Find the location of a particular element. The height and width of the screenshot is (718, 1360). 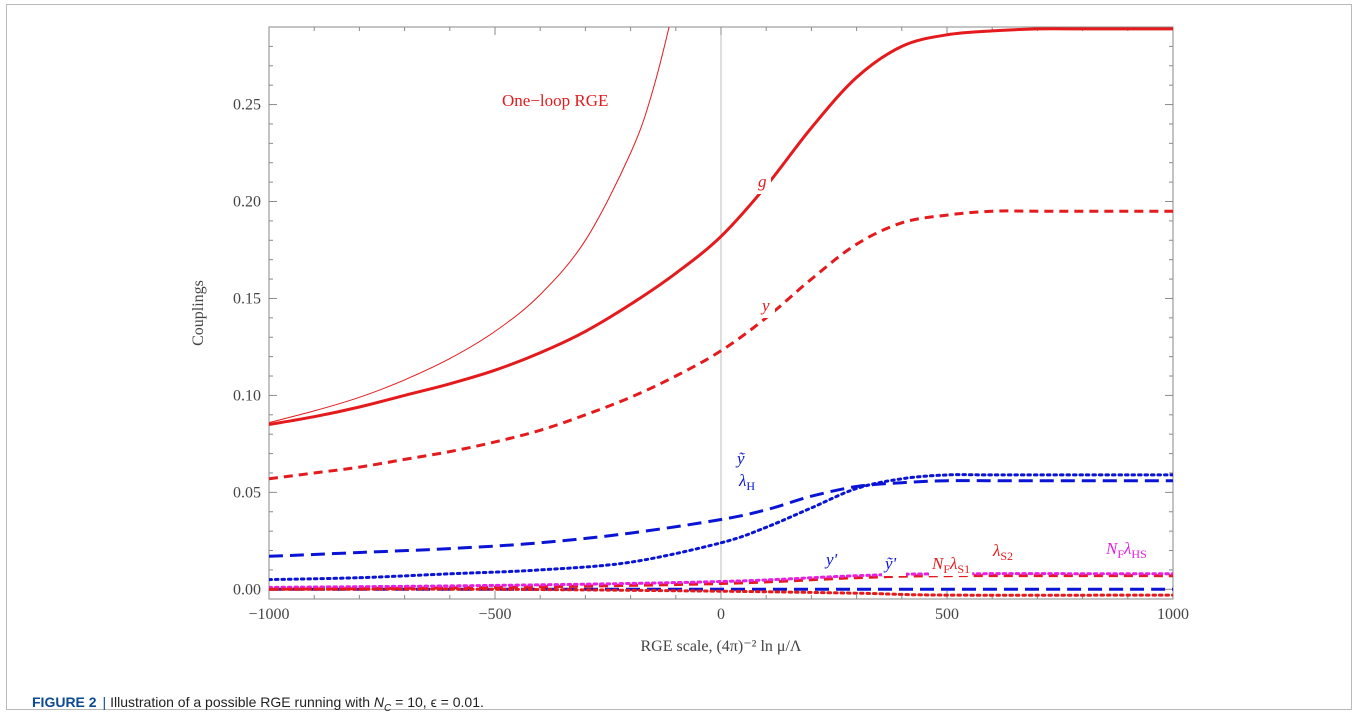

series-line-NFλHS is located at coordinates (721, 580).